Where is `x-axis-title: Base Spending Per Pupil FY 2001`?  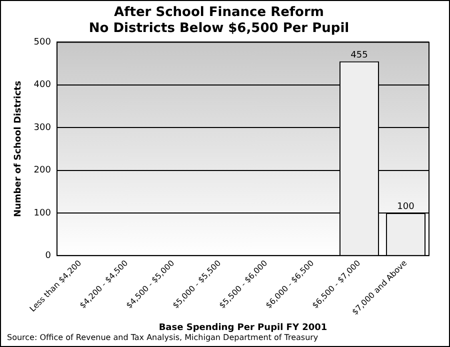
x-axis-title: Base Spending Per Pupil FY 2001 is located at coordinates (243, 327).